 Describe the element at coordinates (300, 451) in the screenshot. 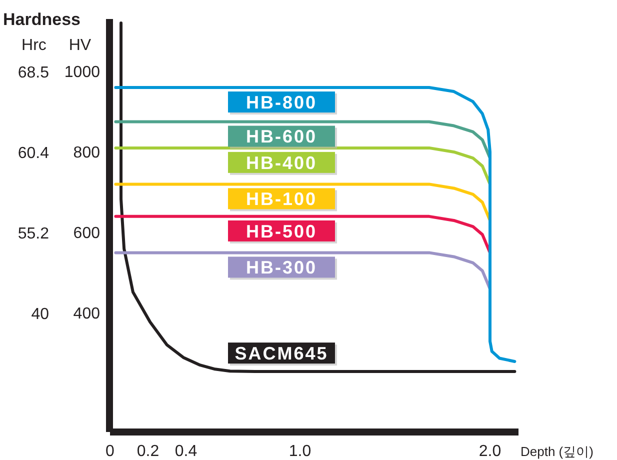

I see `x-tick-label: 1.0` at that location.